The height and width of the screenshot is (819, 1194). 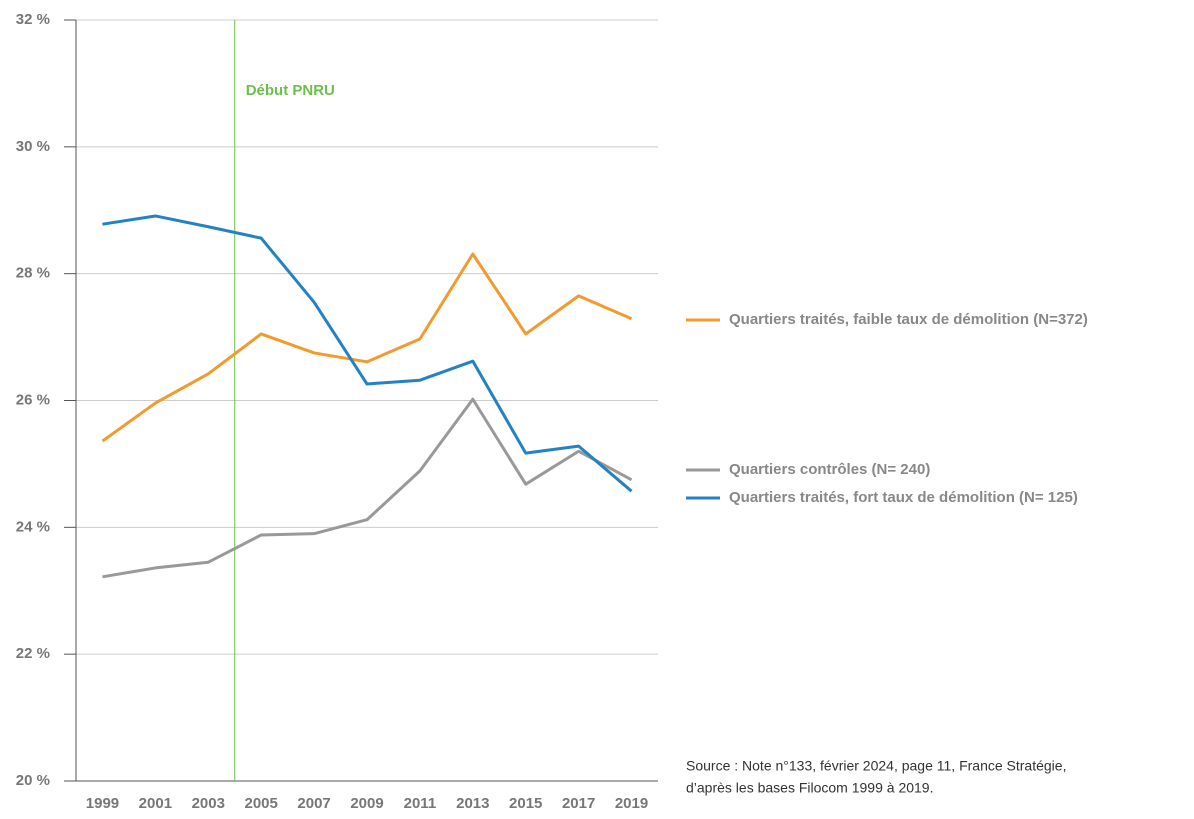 I want to click on legend-label: Quartiers contrôles (N= 240), so click(x=829, y=469).